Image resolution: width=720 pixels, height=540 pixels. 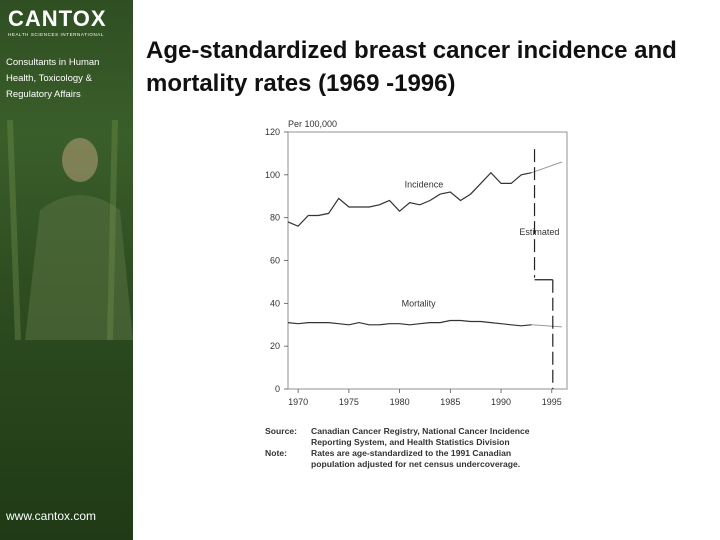 What do you see at coordinates (400, 402) in the screenshot?
I see `x-tick-label: 1980` at bounding box center [400, 402].